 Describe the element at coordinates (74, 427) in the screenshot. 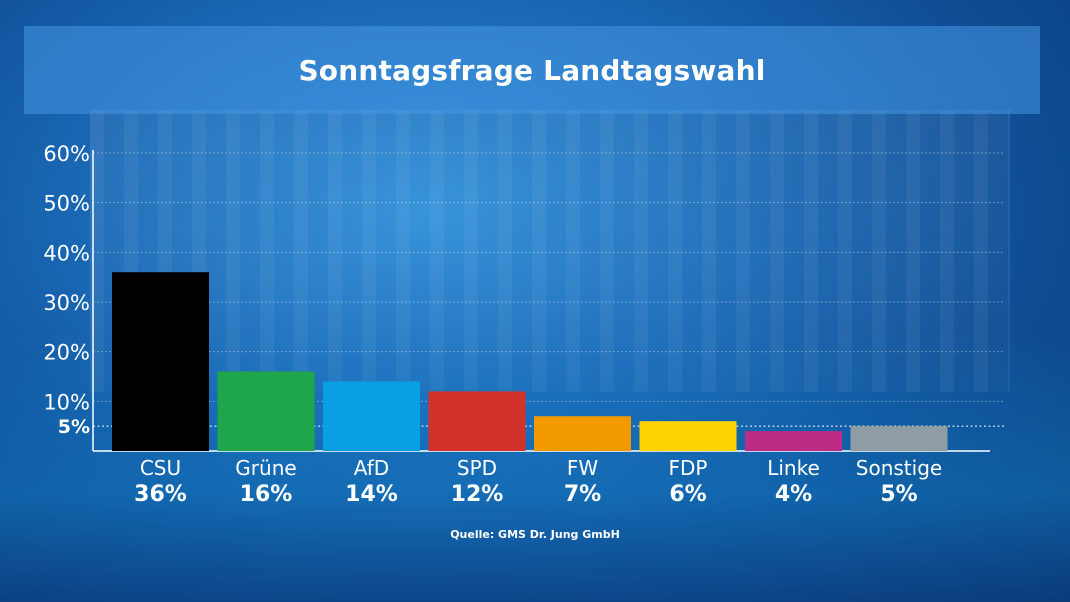

I see `threshold-label: 5%` at that location.